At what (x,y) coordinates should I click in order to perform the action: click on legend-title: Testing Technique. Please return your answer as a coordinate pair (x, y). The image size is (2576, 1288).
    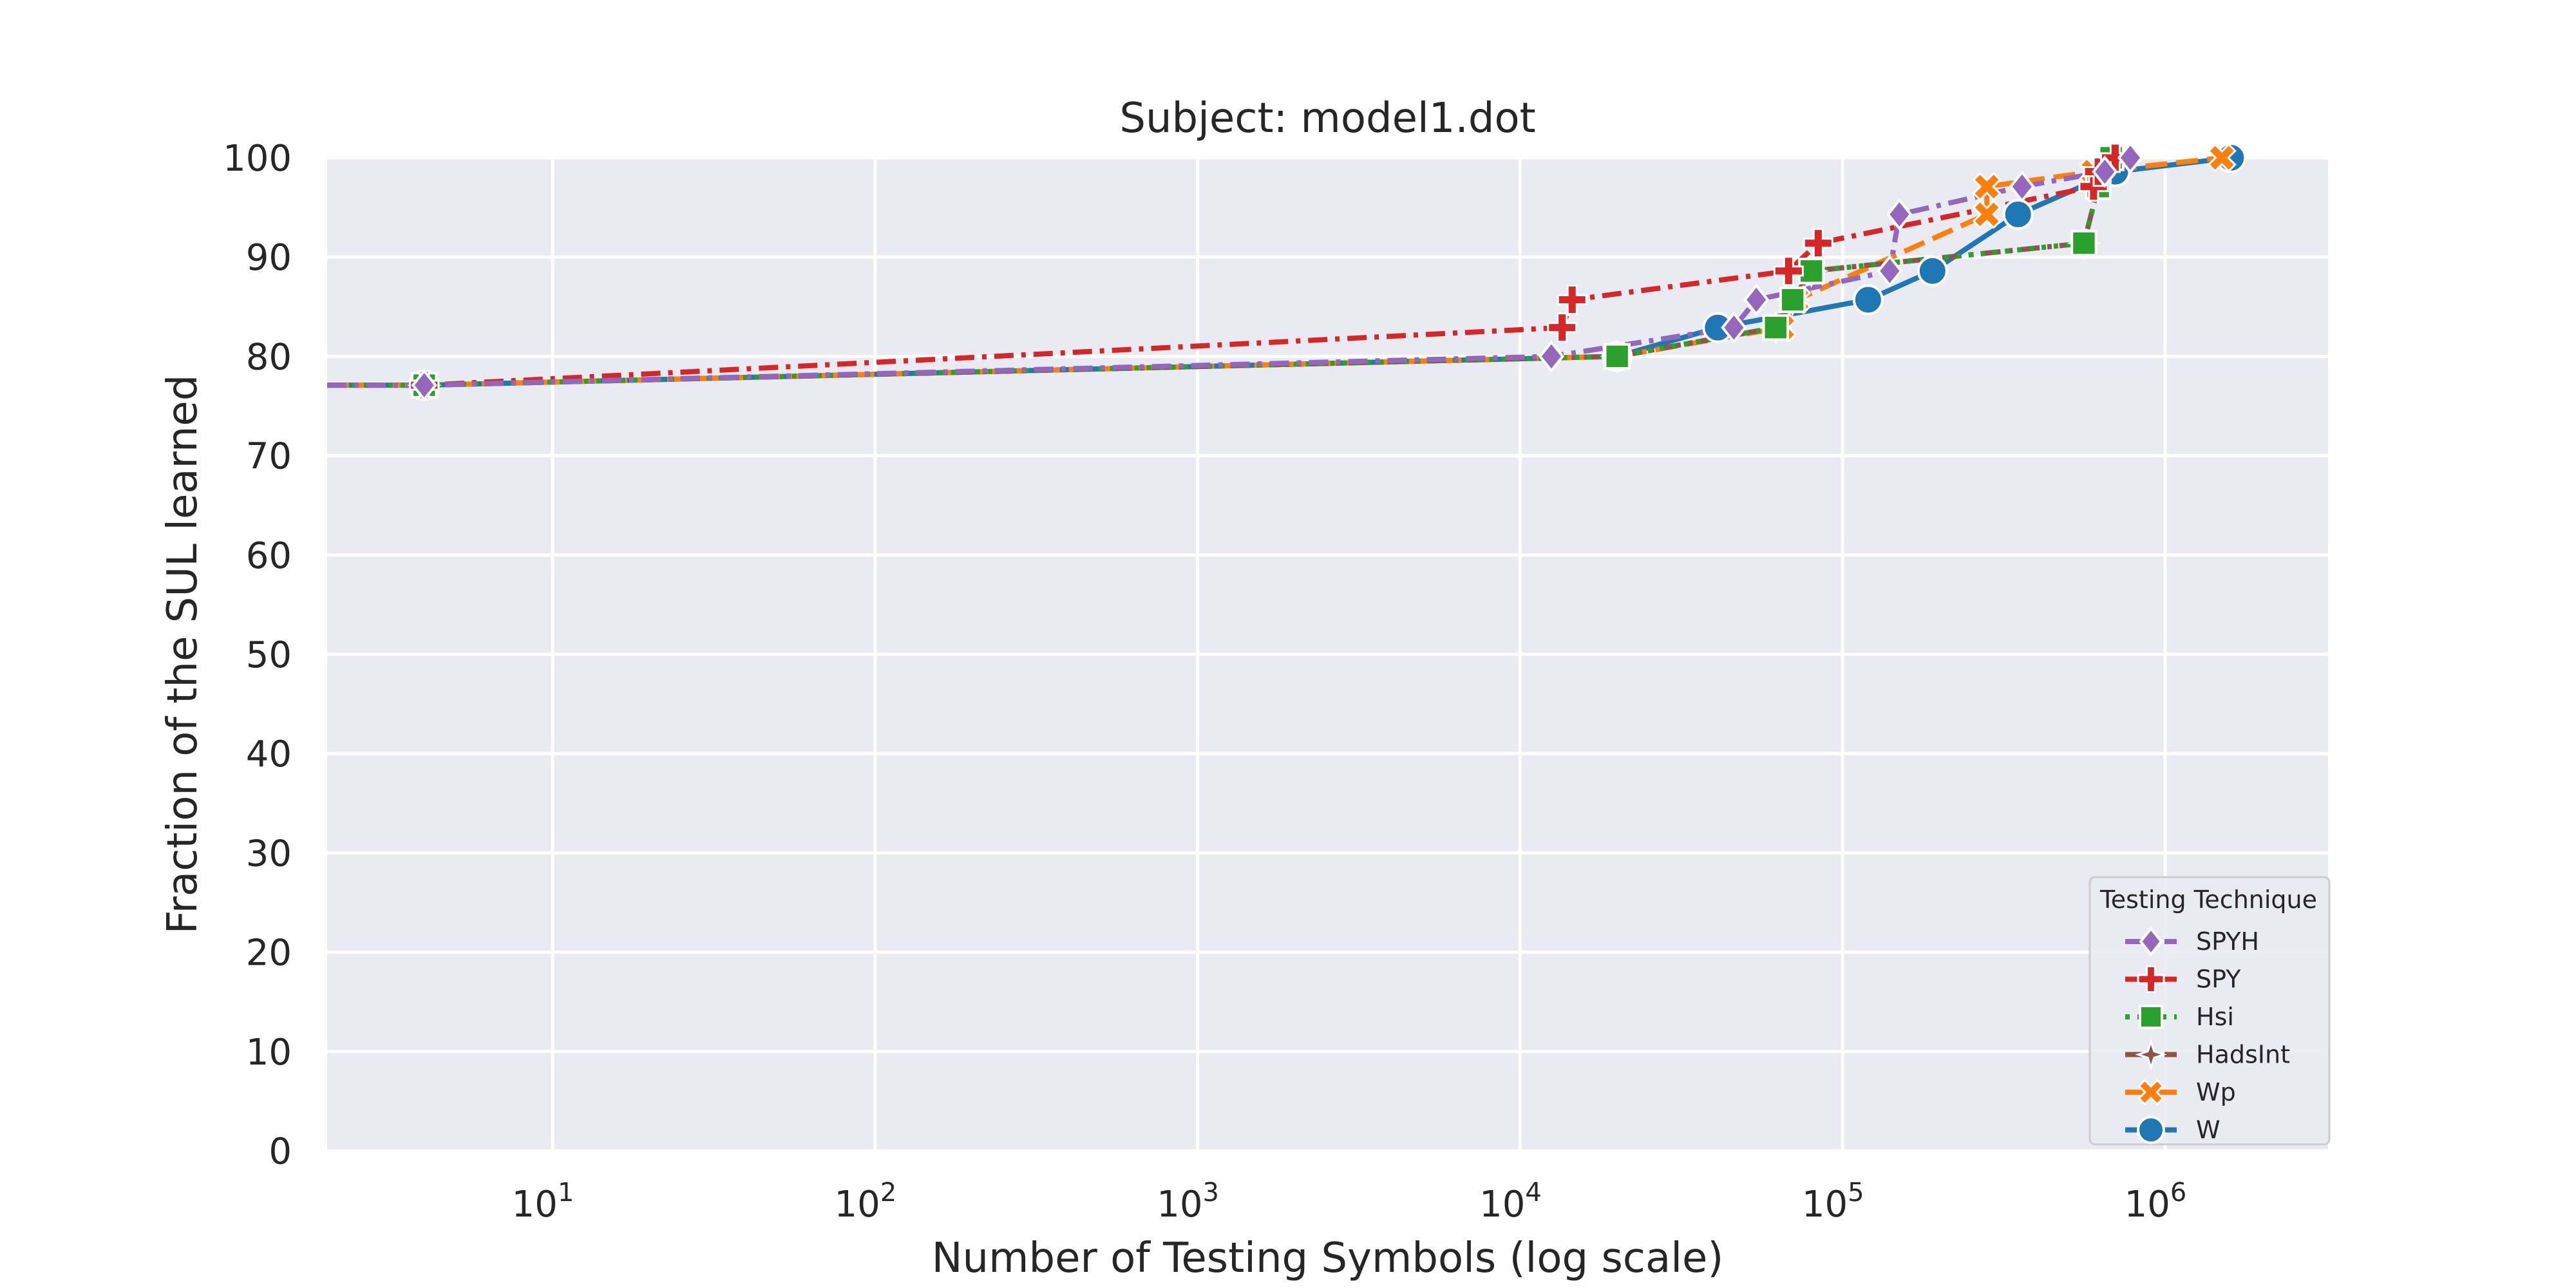
    Looking at the image, I should click on (2208, 900).